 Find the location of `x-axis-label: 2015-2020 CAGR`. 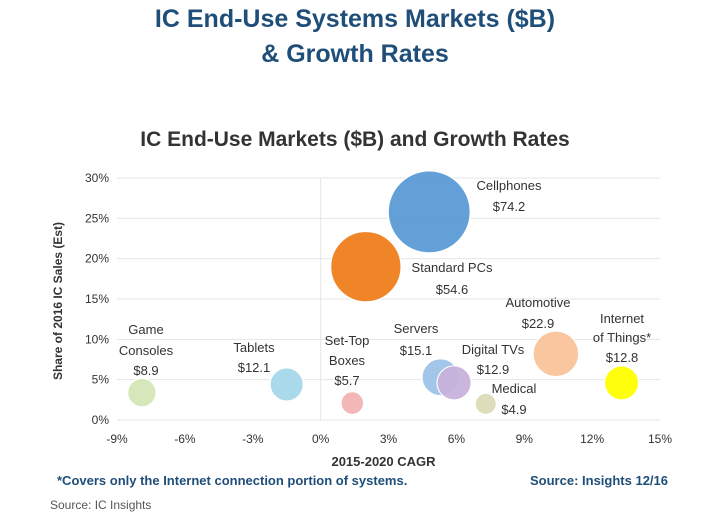

x-axis-label: 2015-2020 CAGR is located at coordinates (383, 461).